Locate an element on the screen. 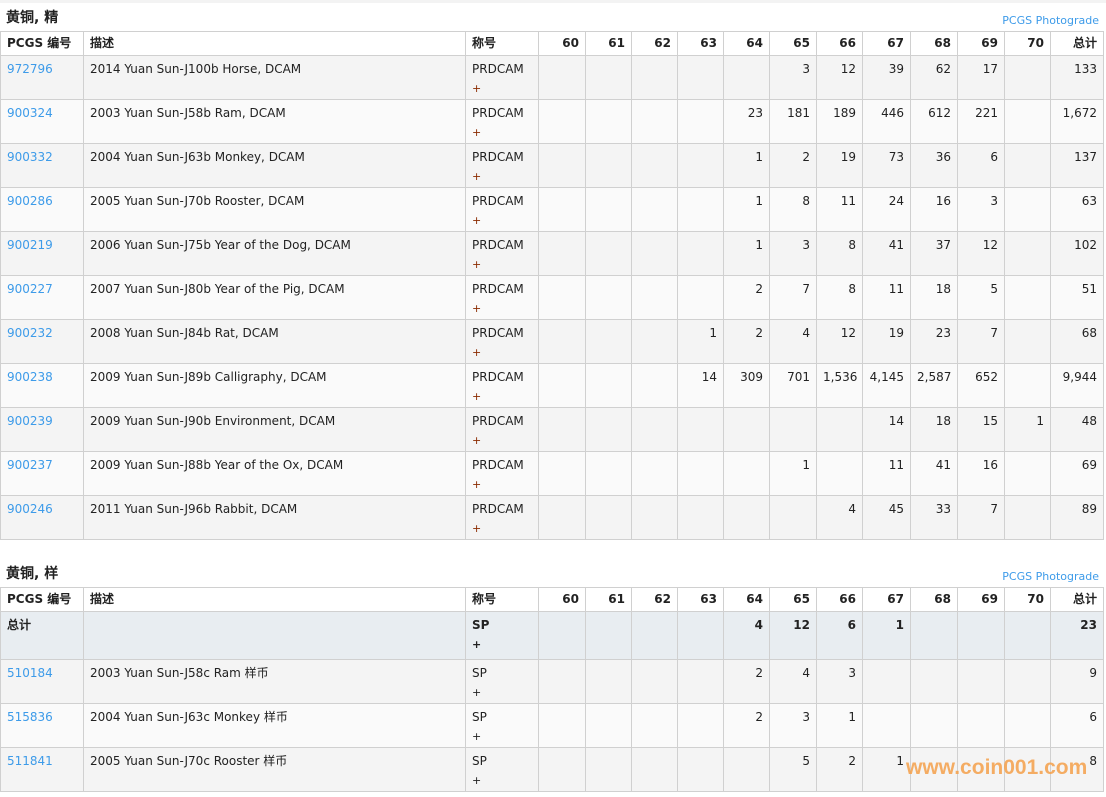  pcgs-number-link: 900246 is located at coordinates (30, 509).